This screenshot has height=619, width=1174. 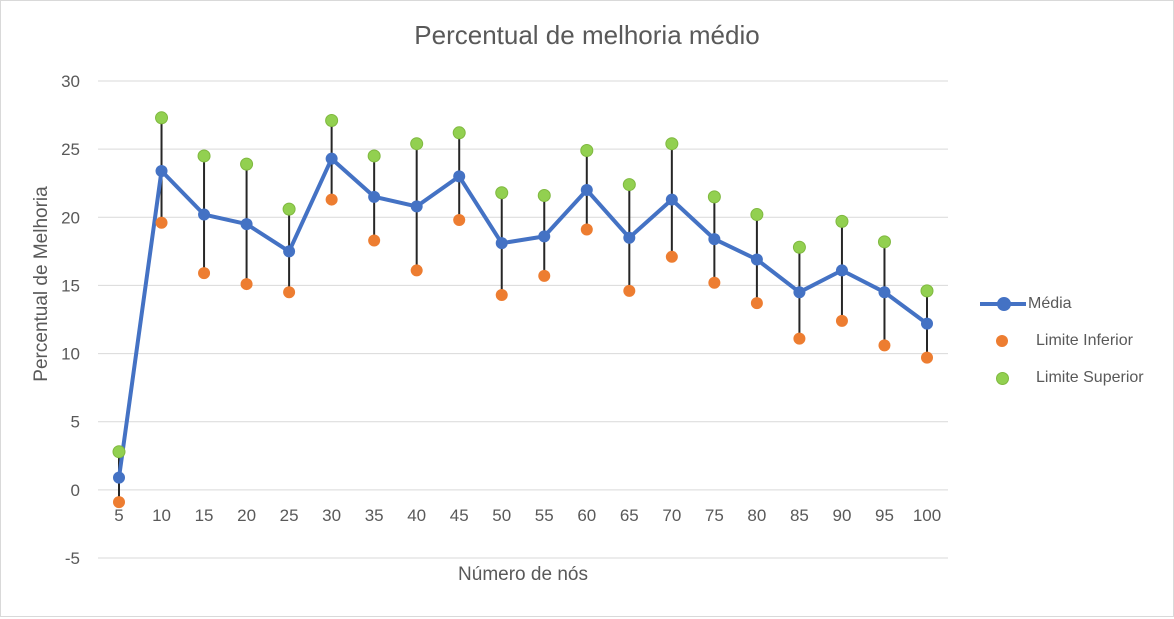 I want to click on y-tick-label: 30, so click(x=70, y=81).